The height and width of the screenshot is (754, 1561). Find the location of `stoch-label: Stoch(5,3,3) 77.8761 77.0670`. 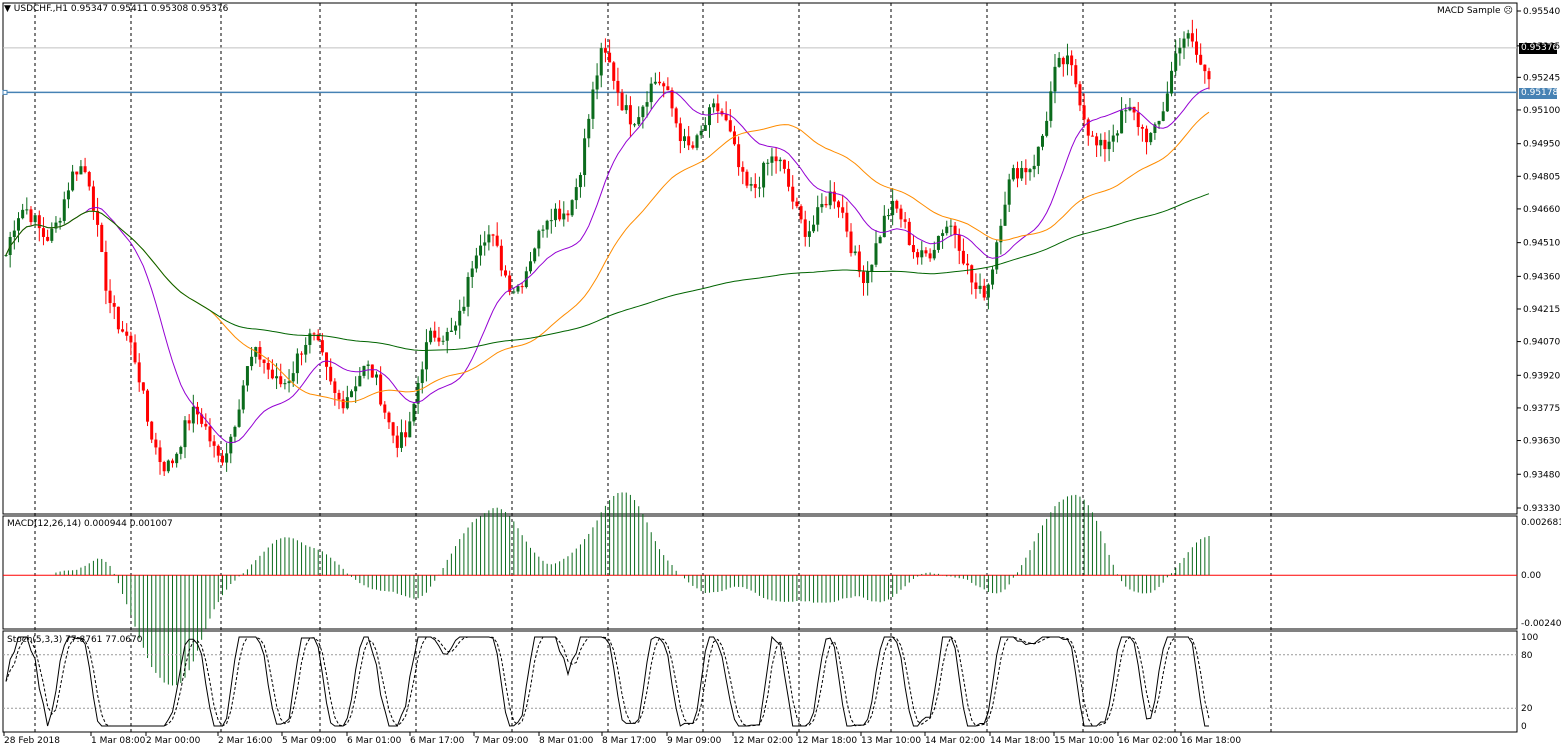

stoch-label: Stoch(5,3,3) 77.8761 77.0670 is located at coordinates (75, 640).